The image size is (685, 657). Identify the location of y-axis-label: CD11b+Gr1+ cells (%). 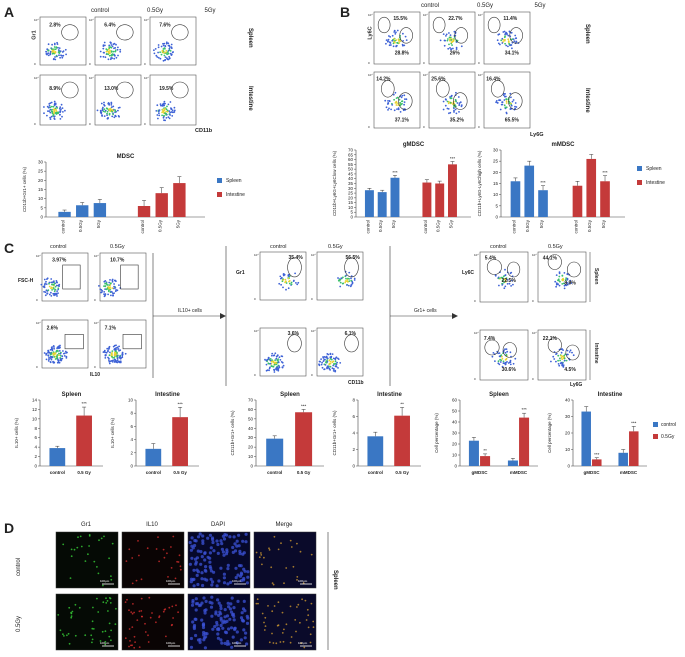
(232, 432).